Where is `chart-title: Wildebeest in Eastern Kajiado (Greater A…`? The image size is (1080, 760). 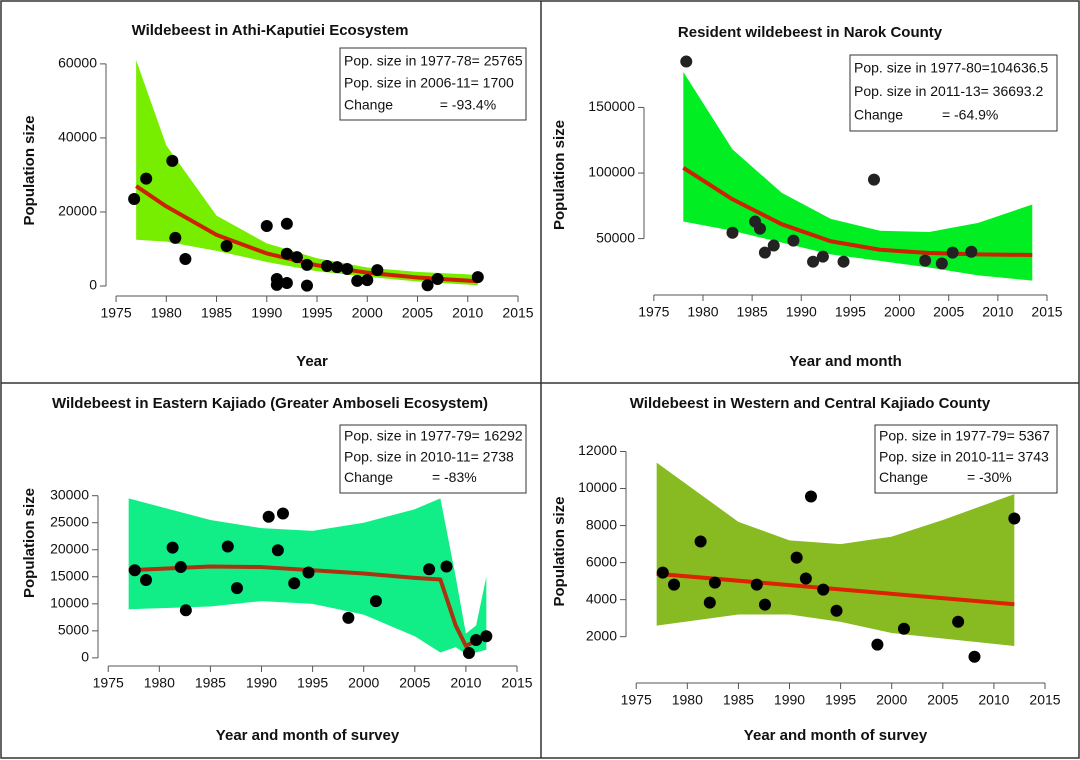
chart-title: Wildebeest in Eastern Kajiado (Greater A… is located at coordinates (270, 403).